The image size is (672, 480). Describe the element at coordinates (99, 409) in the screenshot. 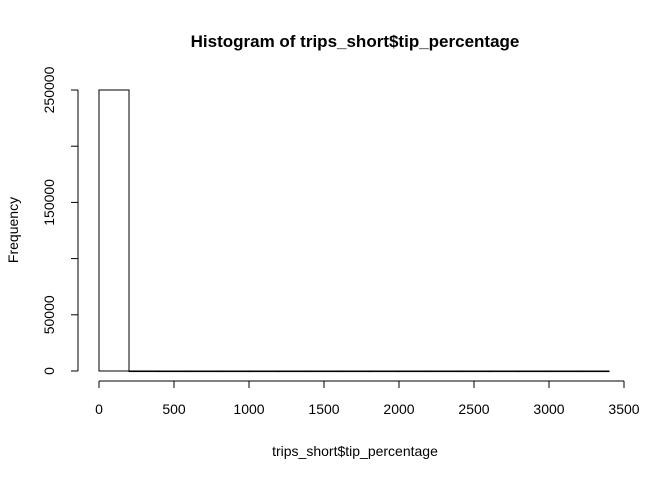

I see `x-tick-label: 0` at that location.